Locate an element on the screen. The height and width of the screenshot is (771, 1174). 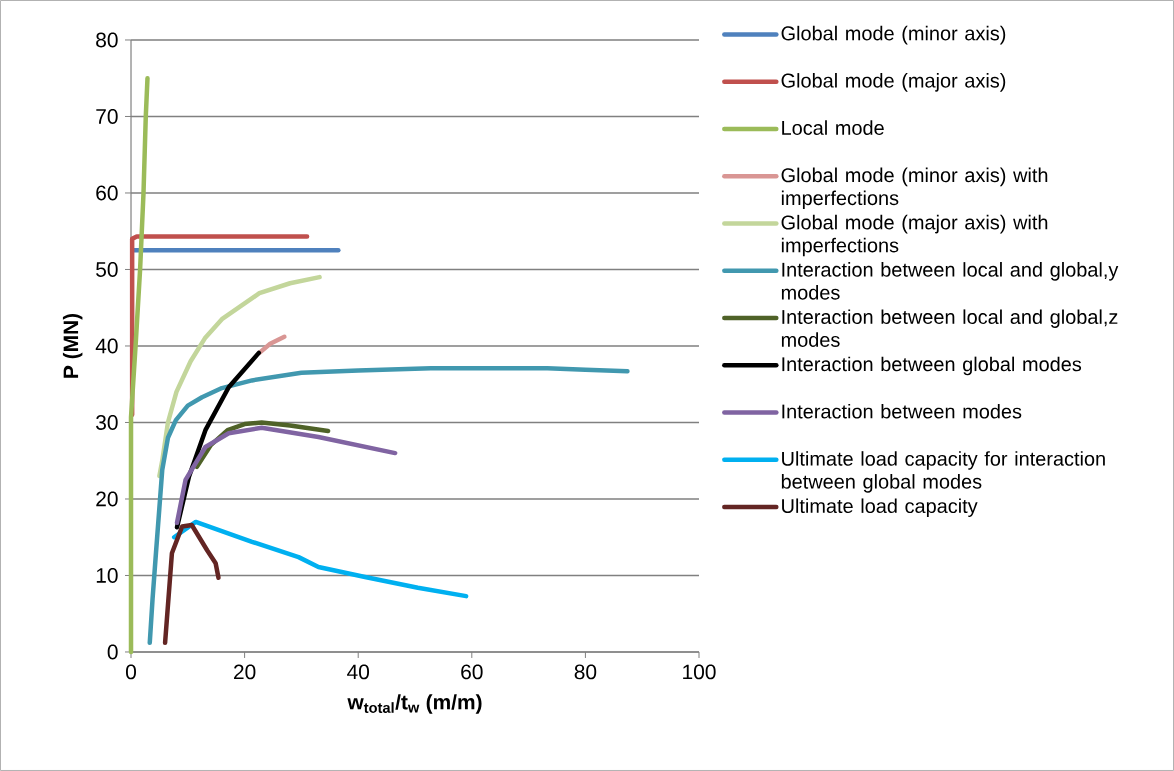
y-tick-label: 40 is located at coordinates (106, 346).